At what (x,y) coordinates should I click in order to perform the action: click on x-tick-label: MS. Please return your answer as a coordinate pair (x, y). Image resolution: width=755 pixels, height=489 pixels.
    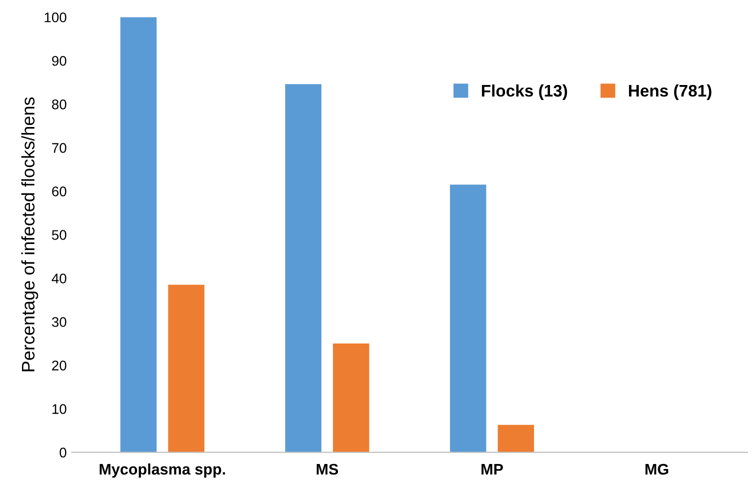
    Looking at the image, I should click on (327, 469).